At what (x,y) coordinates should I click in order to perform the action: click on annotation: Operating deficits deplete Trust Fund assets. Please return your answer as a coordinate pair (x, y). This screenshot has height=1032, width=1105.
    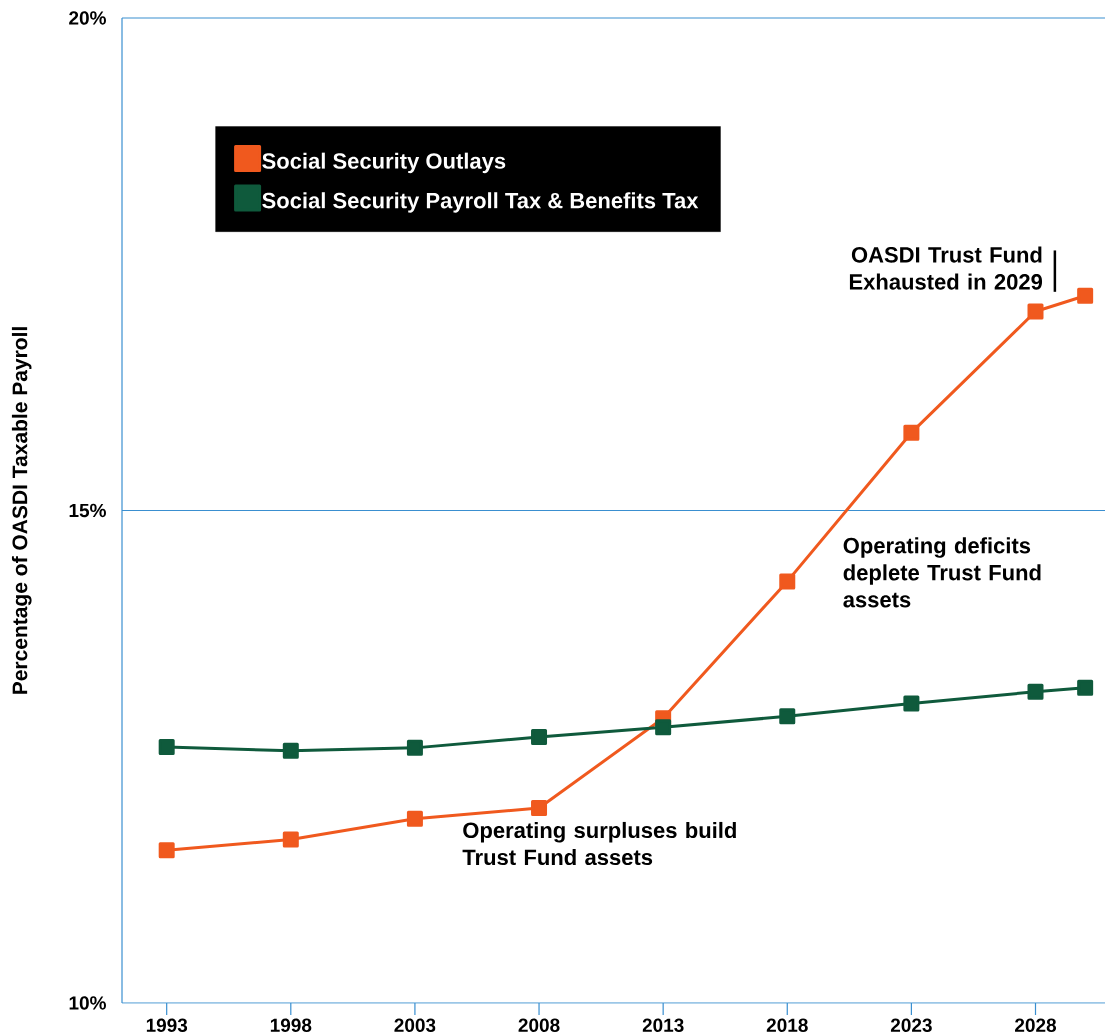
    Looking at the image, I should click on (942, 572).